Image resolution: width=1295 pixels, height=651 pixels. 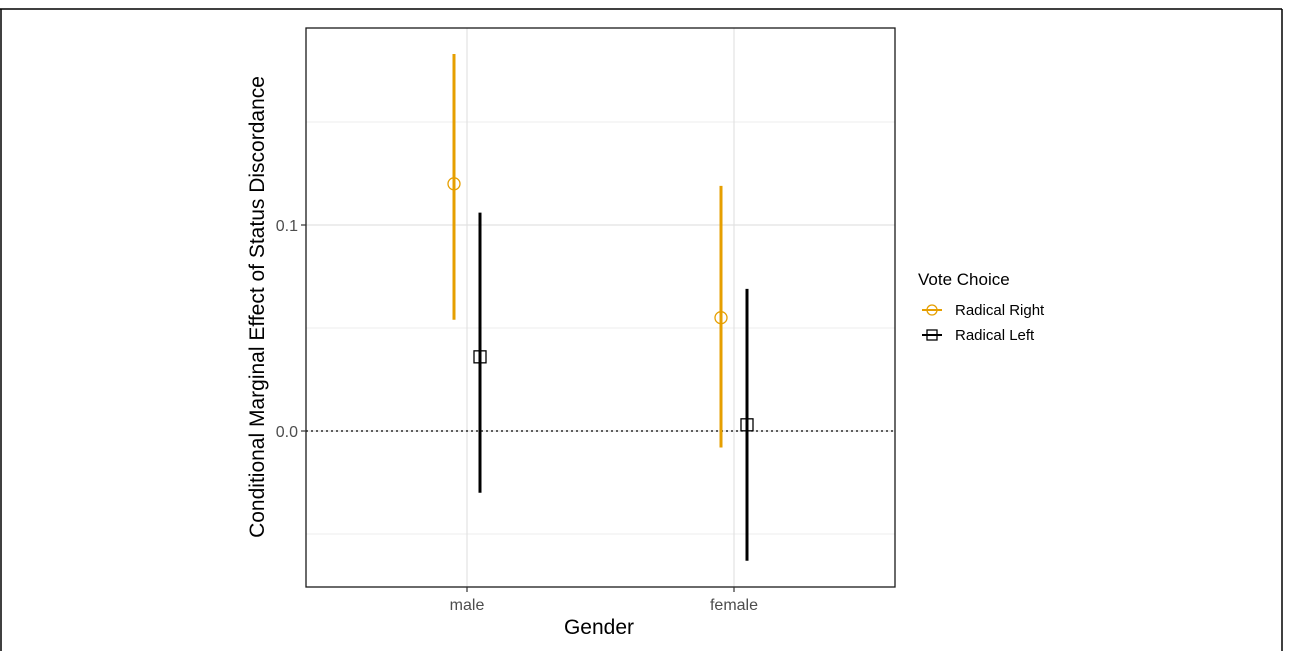 I want to click on legend-key-square, so click(x=932, y=335).